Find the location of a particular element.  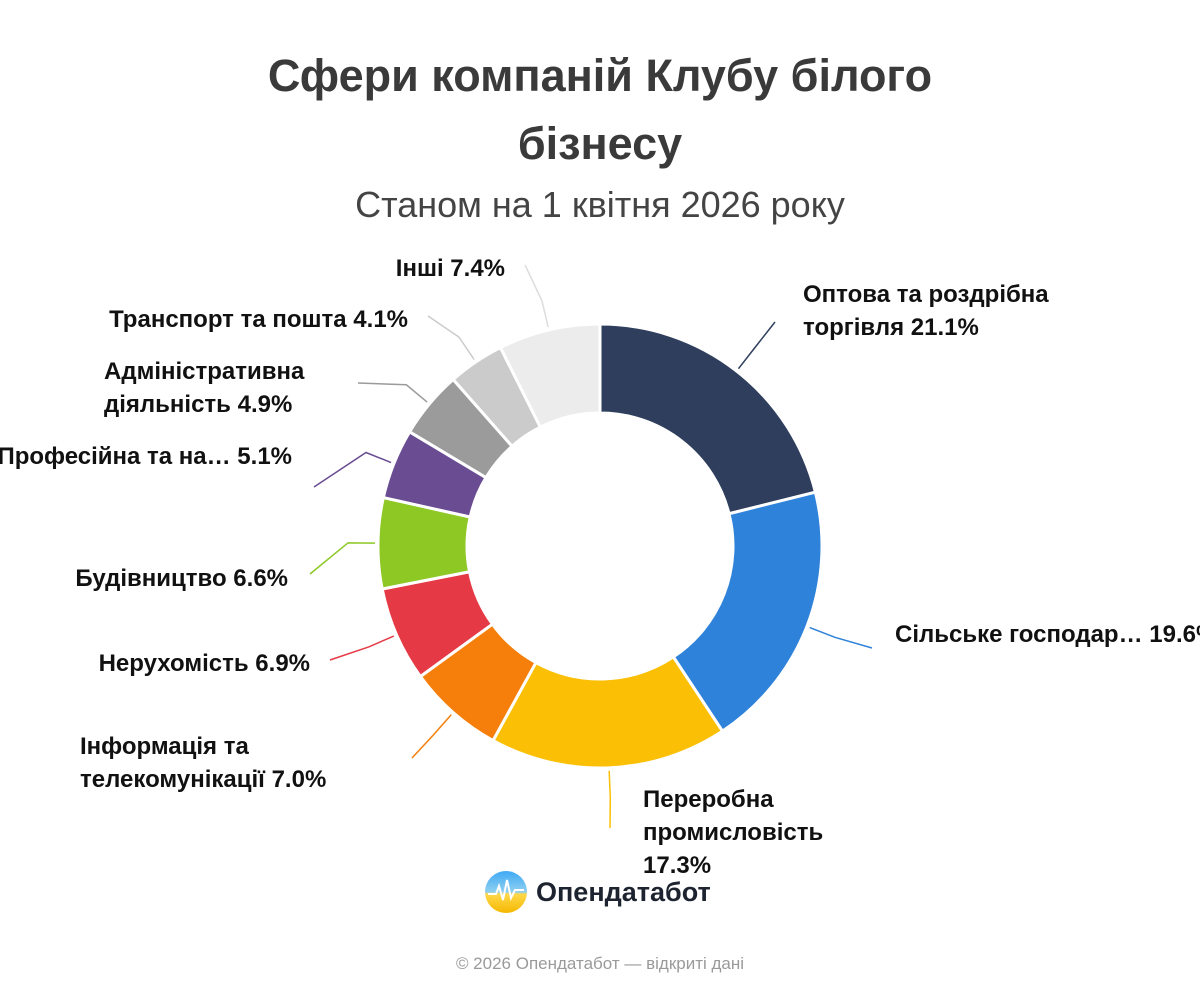

category-label: Переробна промисловість is located at coordinates (733, 816).